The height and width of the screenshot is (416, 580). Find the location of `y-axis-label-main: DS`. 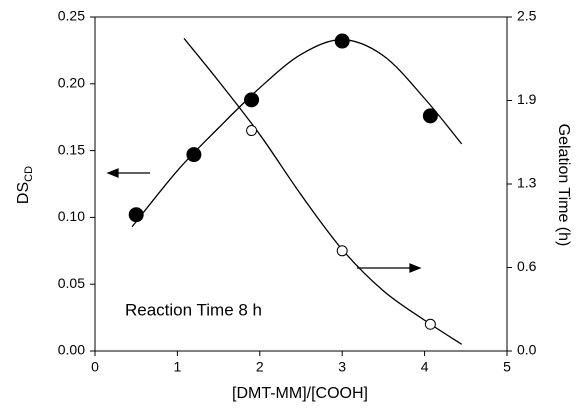

y-axis-label-main: DS is located at coordinates (23, 193).